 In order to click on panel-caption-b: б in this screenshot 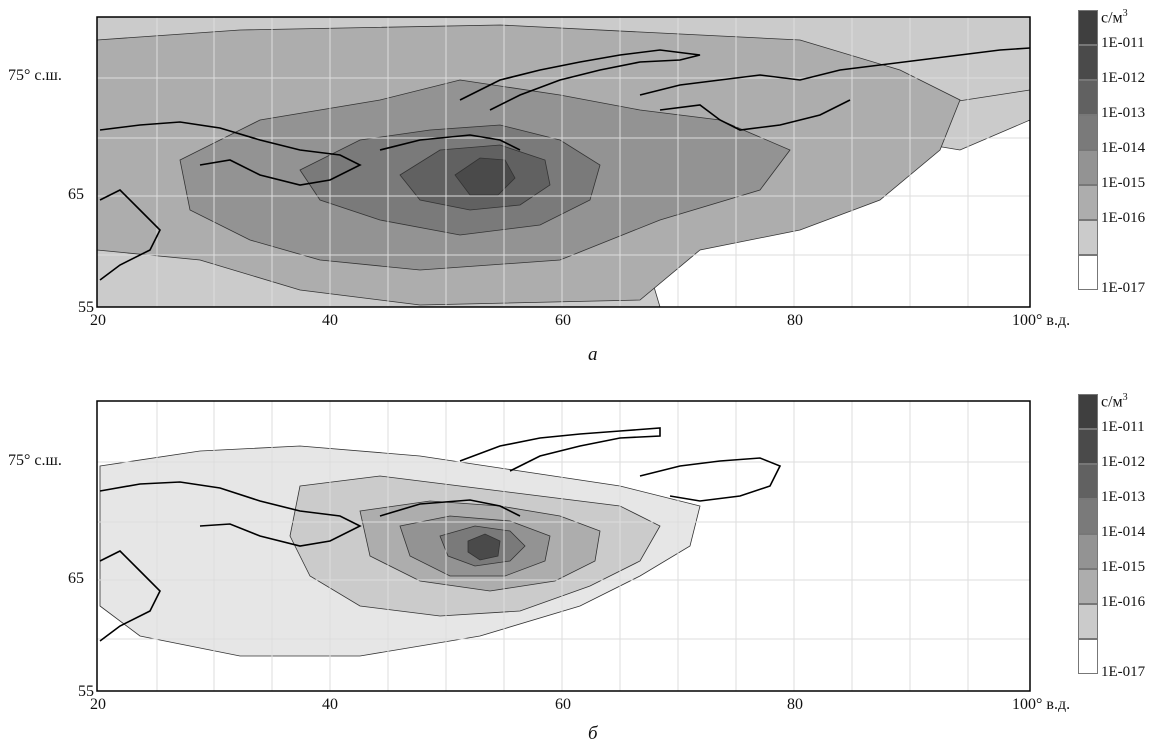, I will do `click(593, 733)`.